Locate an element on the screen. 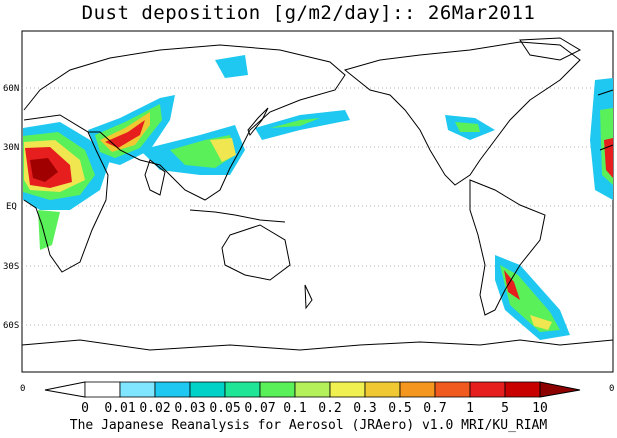 The width and height of the screenshot is (617, 438). colorbar-tick-labels: 0 0.01 0.02 0.03 0.05 0.07 0.1 0.2 0.3 0.5 0.7 1 5 10 is located at coordinates (314, 408).